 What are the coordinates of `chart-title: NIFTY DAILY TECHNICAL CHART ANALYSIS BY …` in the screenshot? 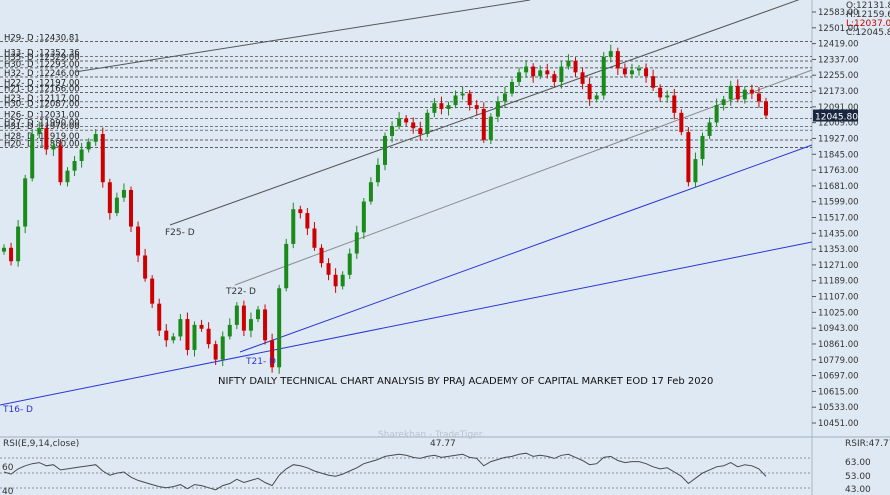 It's located at (465, 381).